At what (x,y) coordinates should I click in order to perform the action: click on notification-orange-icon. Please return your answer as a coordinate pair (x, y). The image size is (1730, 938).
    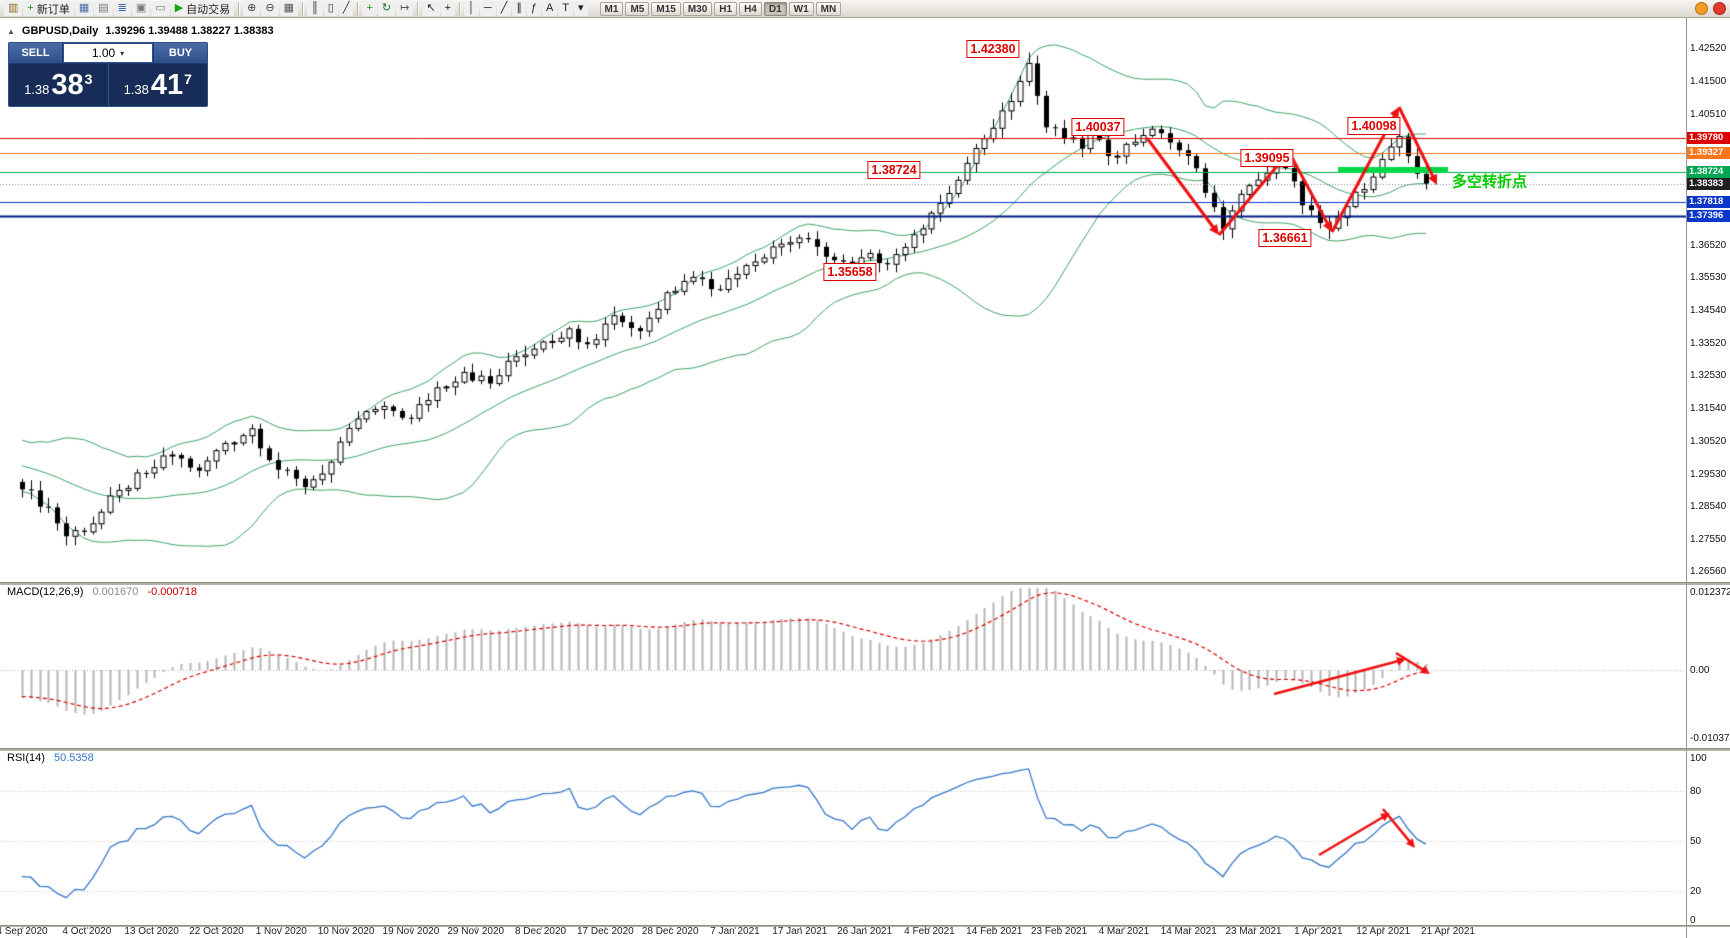
    Looking at the image, I should click on (1701, 8).